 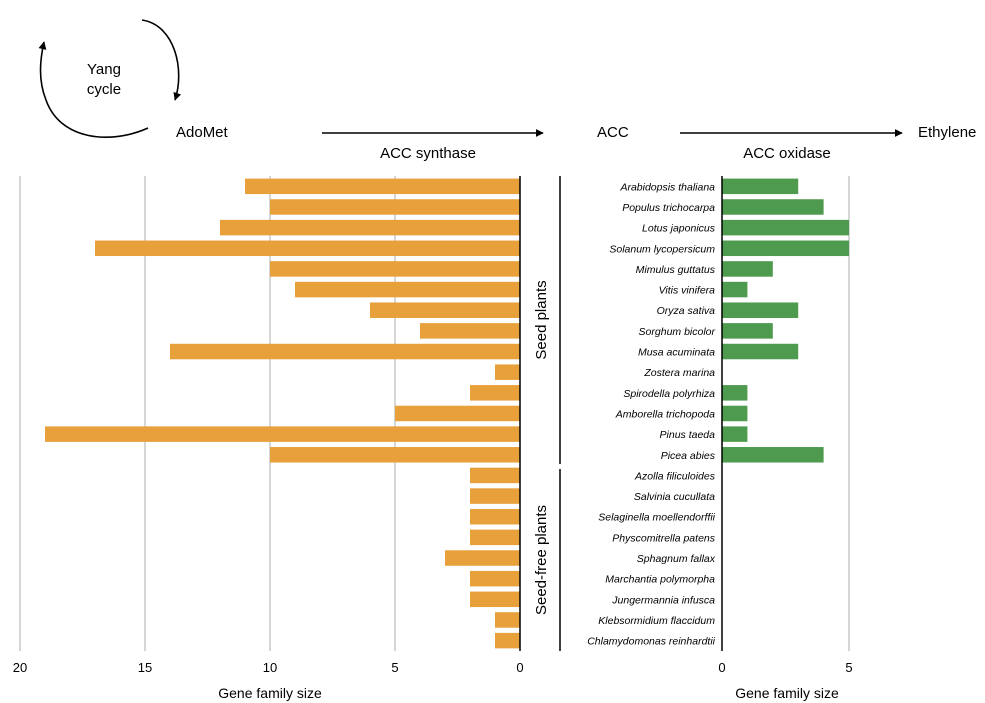 What do you see at coordinates (688, 456) in the screenshot?
I see `species-label: Picea abies` at bounding box center [688, 456].